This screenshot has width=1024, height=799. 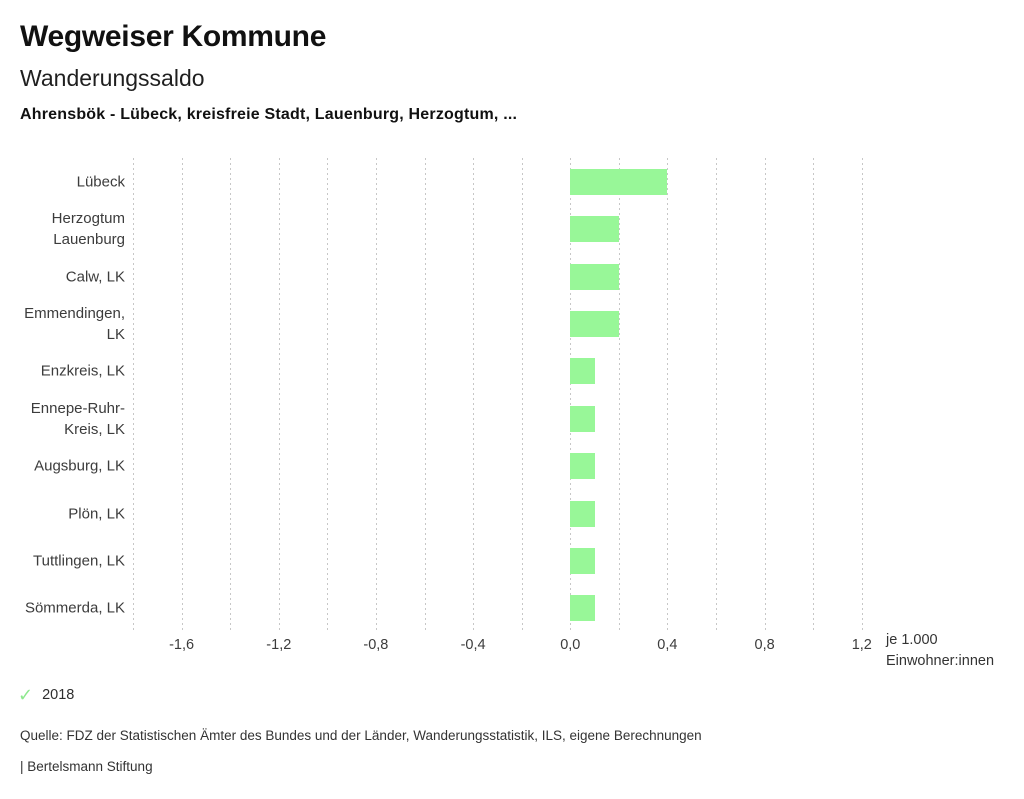 I want to click on x-tick-label: -0,4, so click(x=473, y=645).